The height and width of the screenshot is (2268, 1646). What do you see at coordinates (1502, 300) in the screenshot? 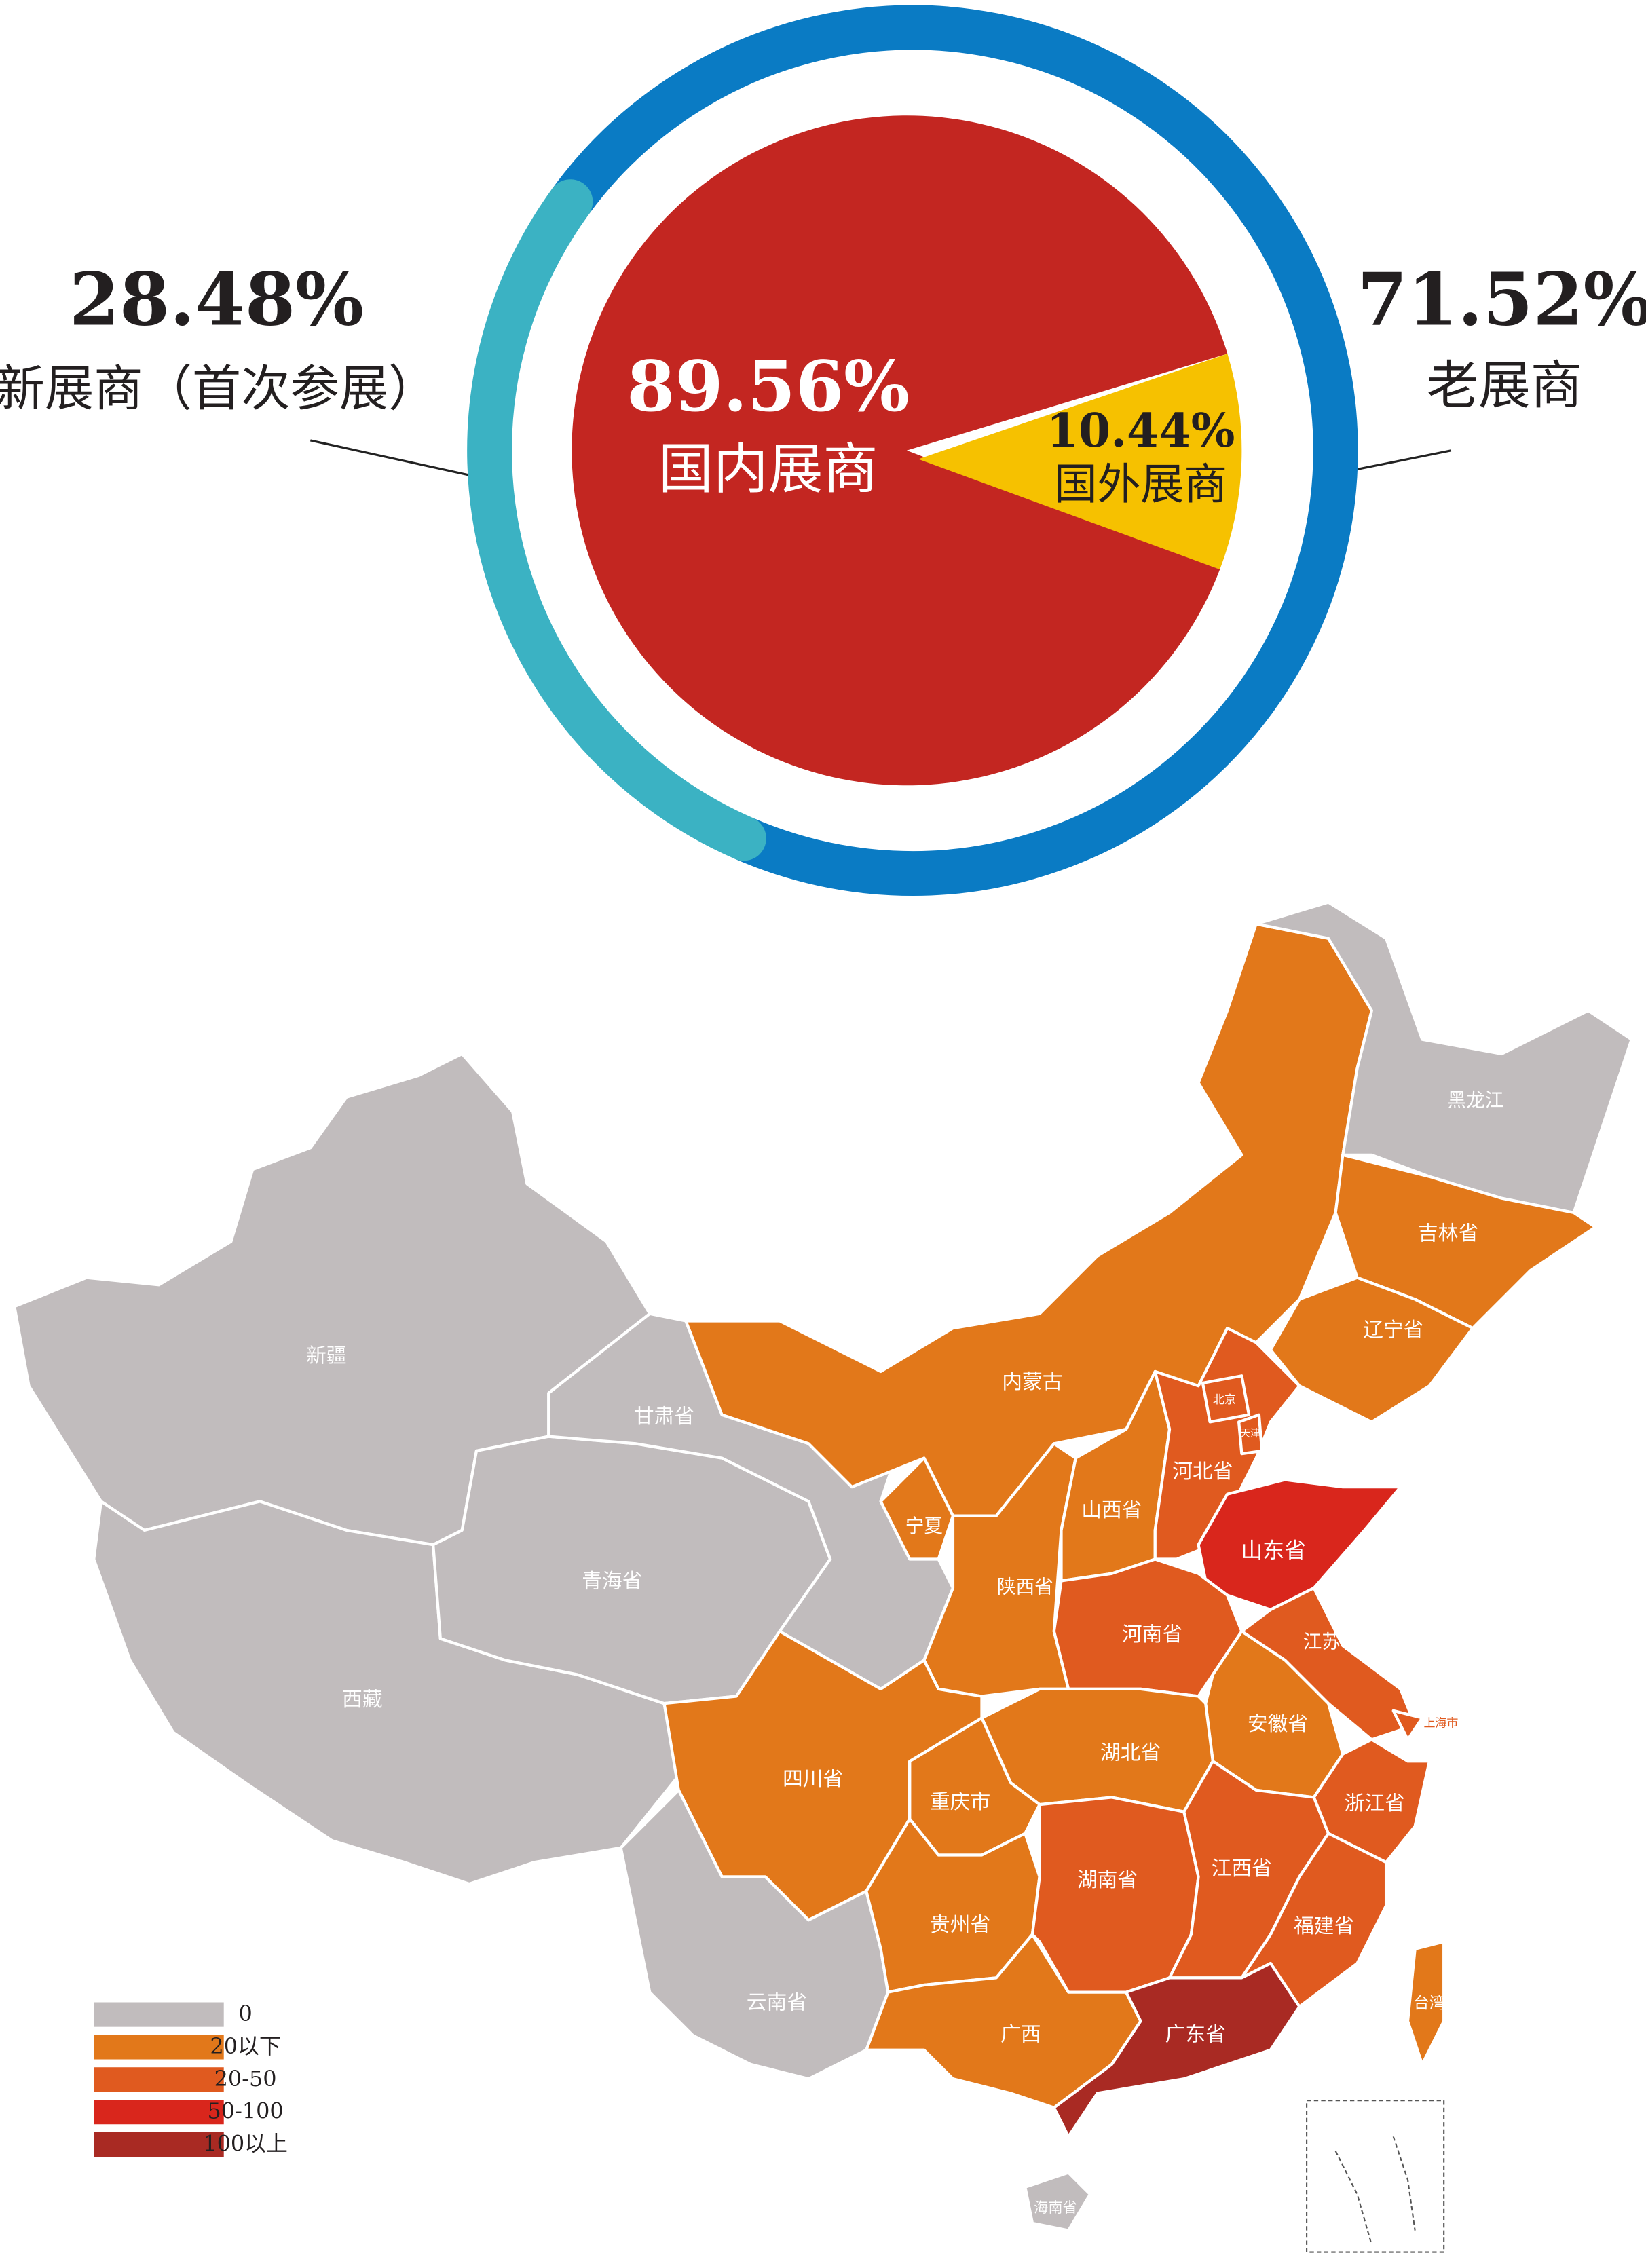
I see `value-label: 71.52%` at bounding box center [1502, 300].